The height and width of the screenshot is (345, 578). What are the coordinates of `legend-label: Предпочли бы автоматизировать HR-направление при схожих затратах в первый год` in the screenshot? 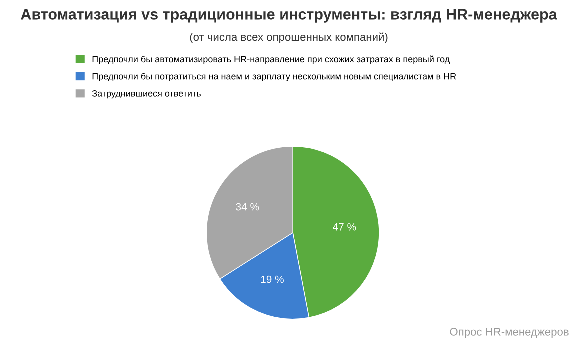 It's located at (271, 60).